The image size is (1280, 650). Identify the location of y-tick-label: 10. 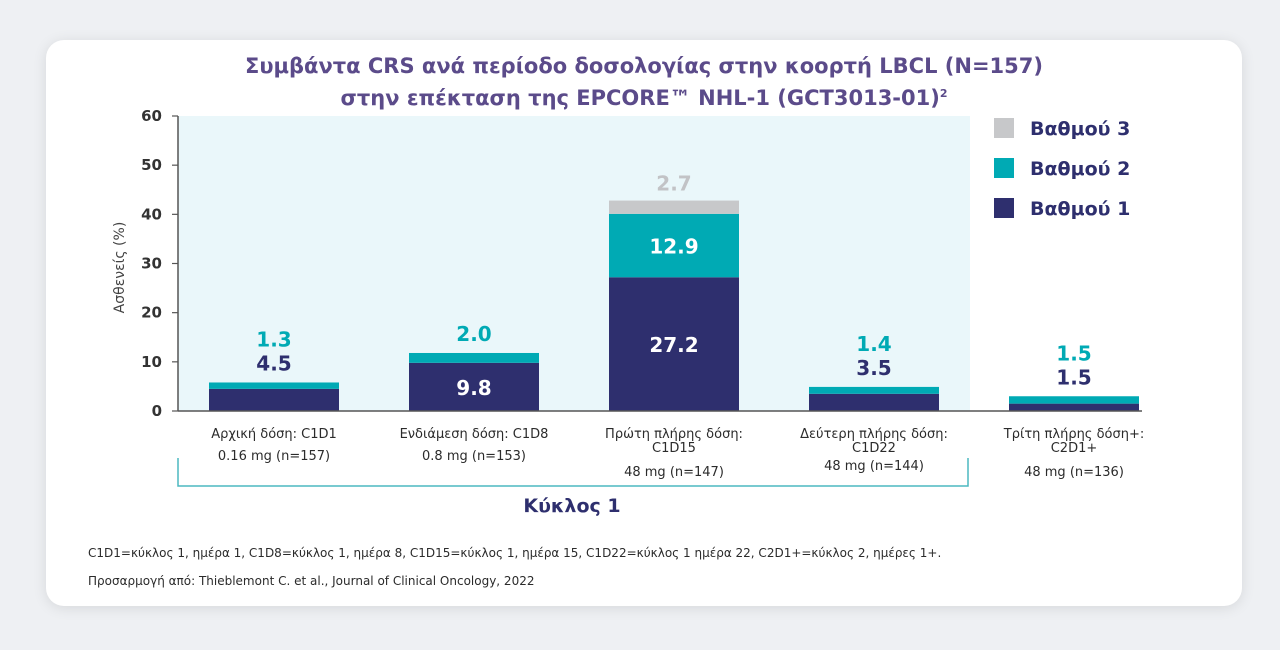
(151, 362).